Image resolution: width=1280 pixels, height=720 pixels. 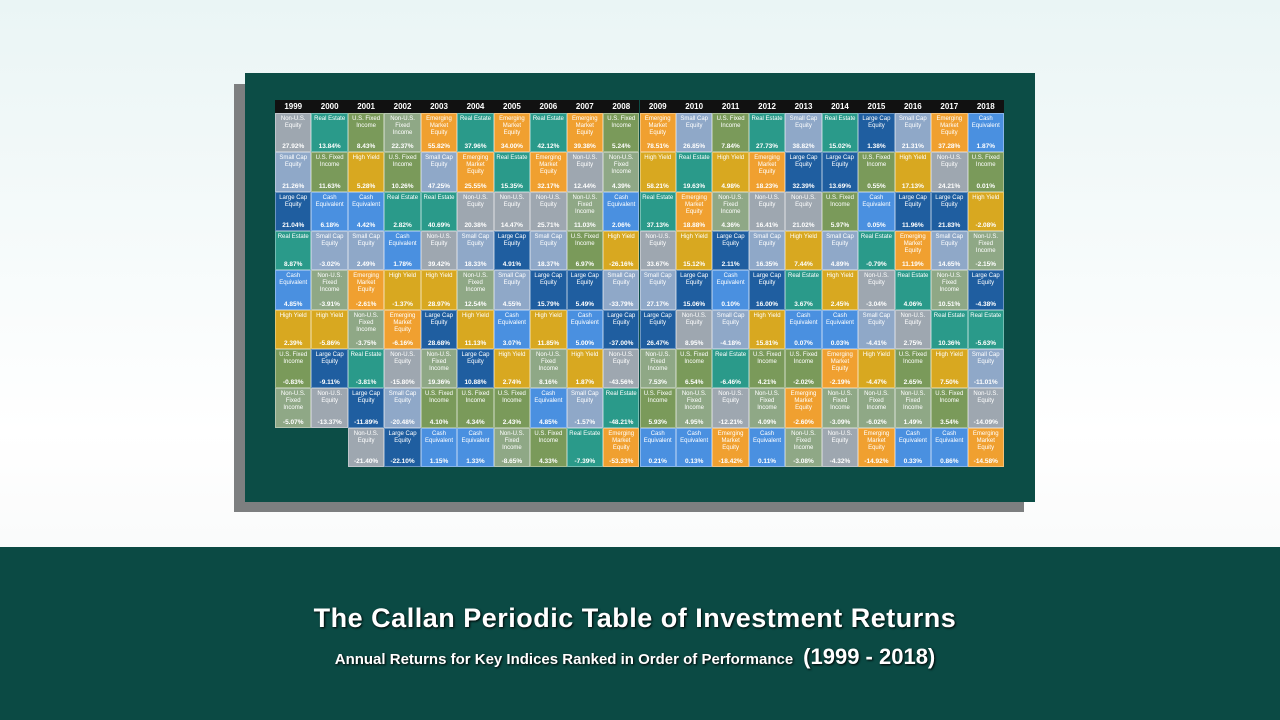 What do you see at coordinates (985, 329) in the screenshot?
I see `asset-cell: Real Estate -5.63%` at bounding box center [985, 329].